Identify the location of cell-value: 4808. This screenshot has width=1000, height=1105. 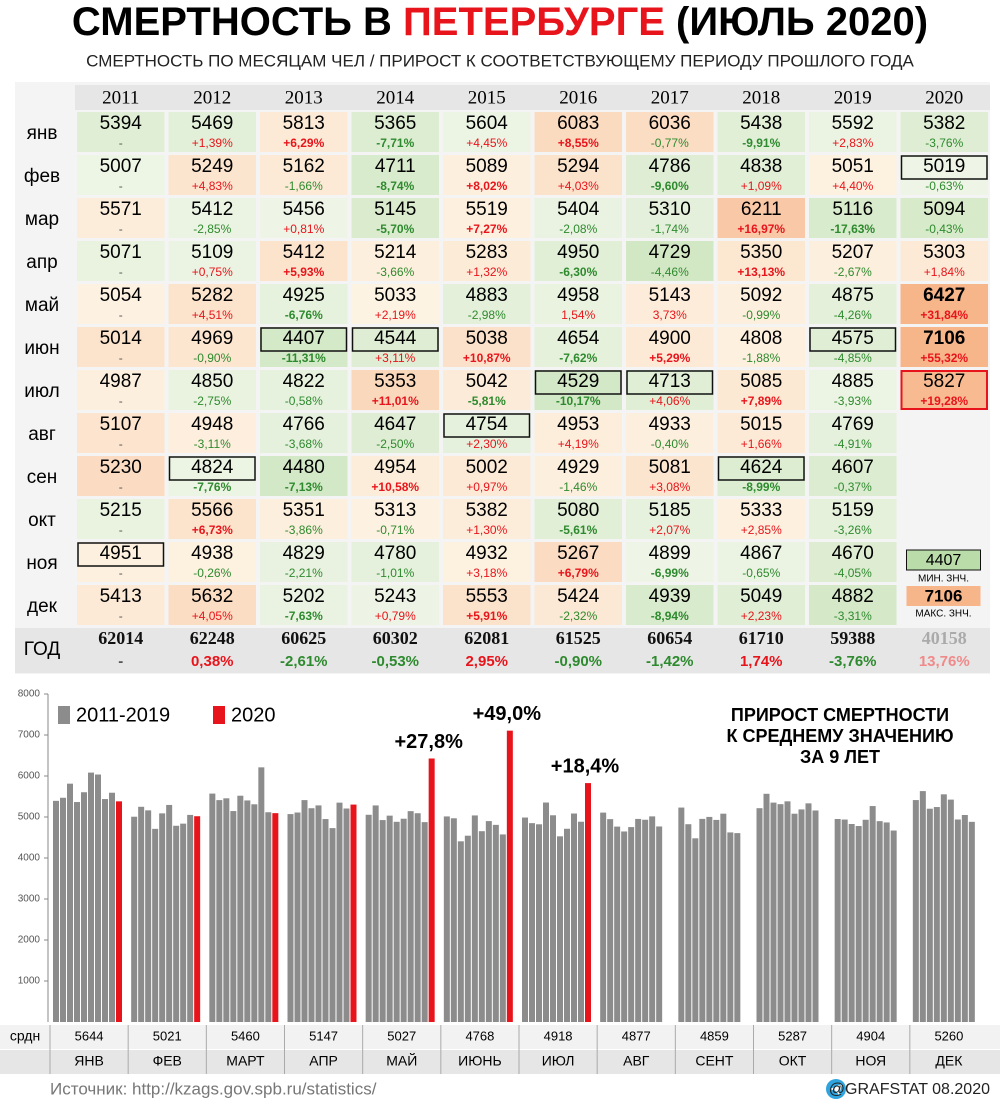
(761, 338).